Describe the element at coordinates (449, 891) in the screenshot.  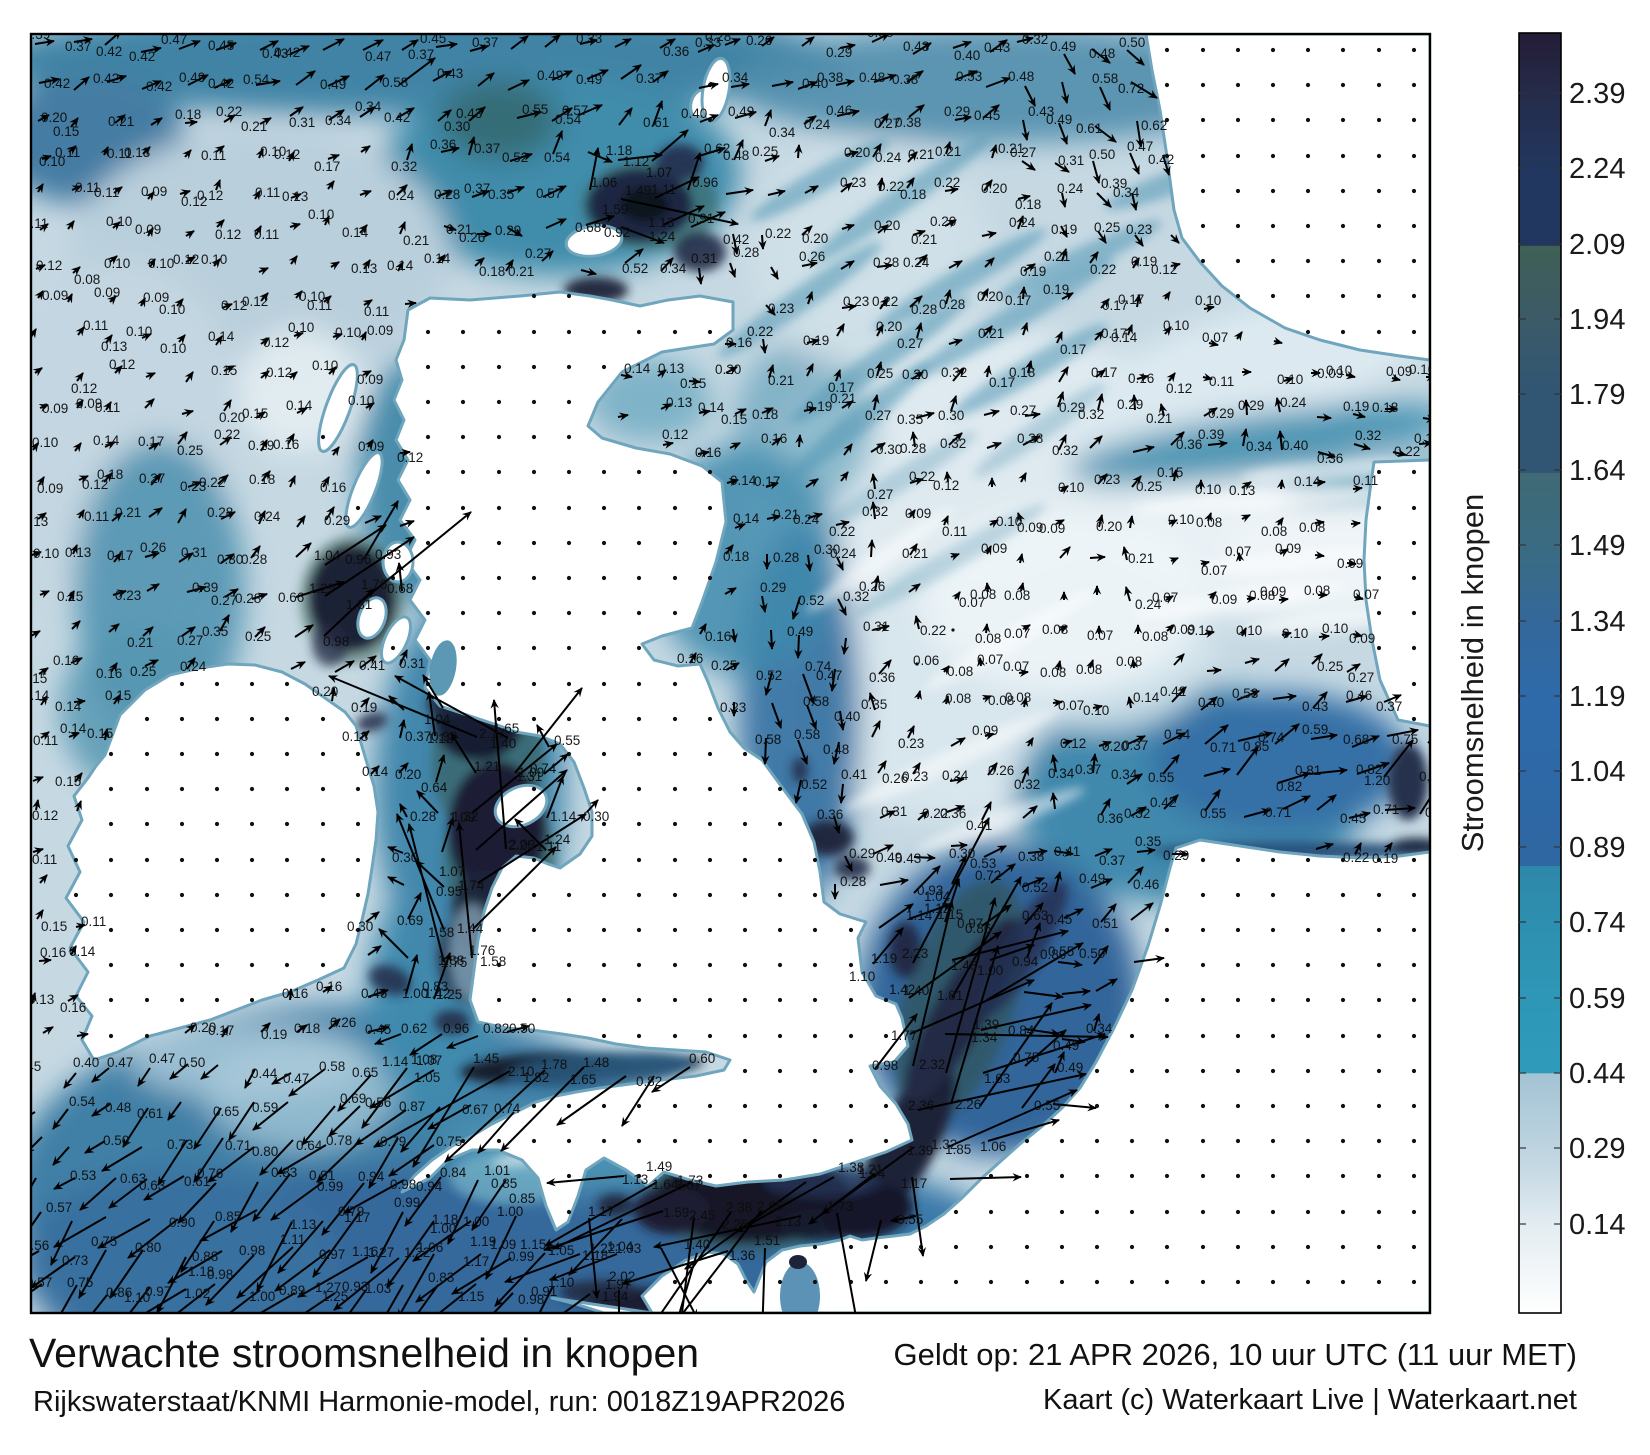
I see `svg-text: 0.95` at that location.